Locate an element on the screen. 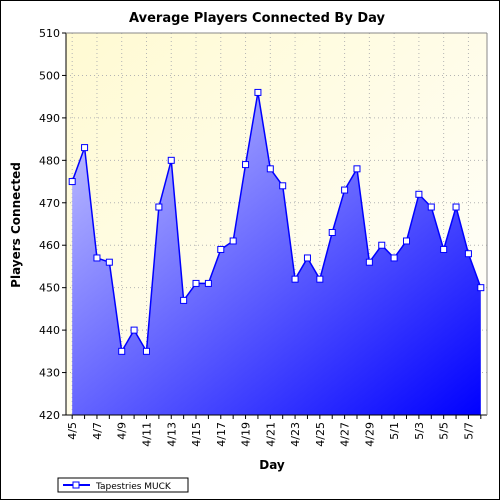  legend-box is located at coordinates (123, 485).